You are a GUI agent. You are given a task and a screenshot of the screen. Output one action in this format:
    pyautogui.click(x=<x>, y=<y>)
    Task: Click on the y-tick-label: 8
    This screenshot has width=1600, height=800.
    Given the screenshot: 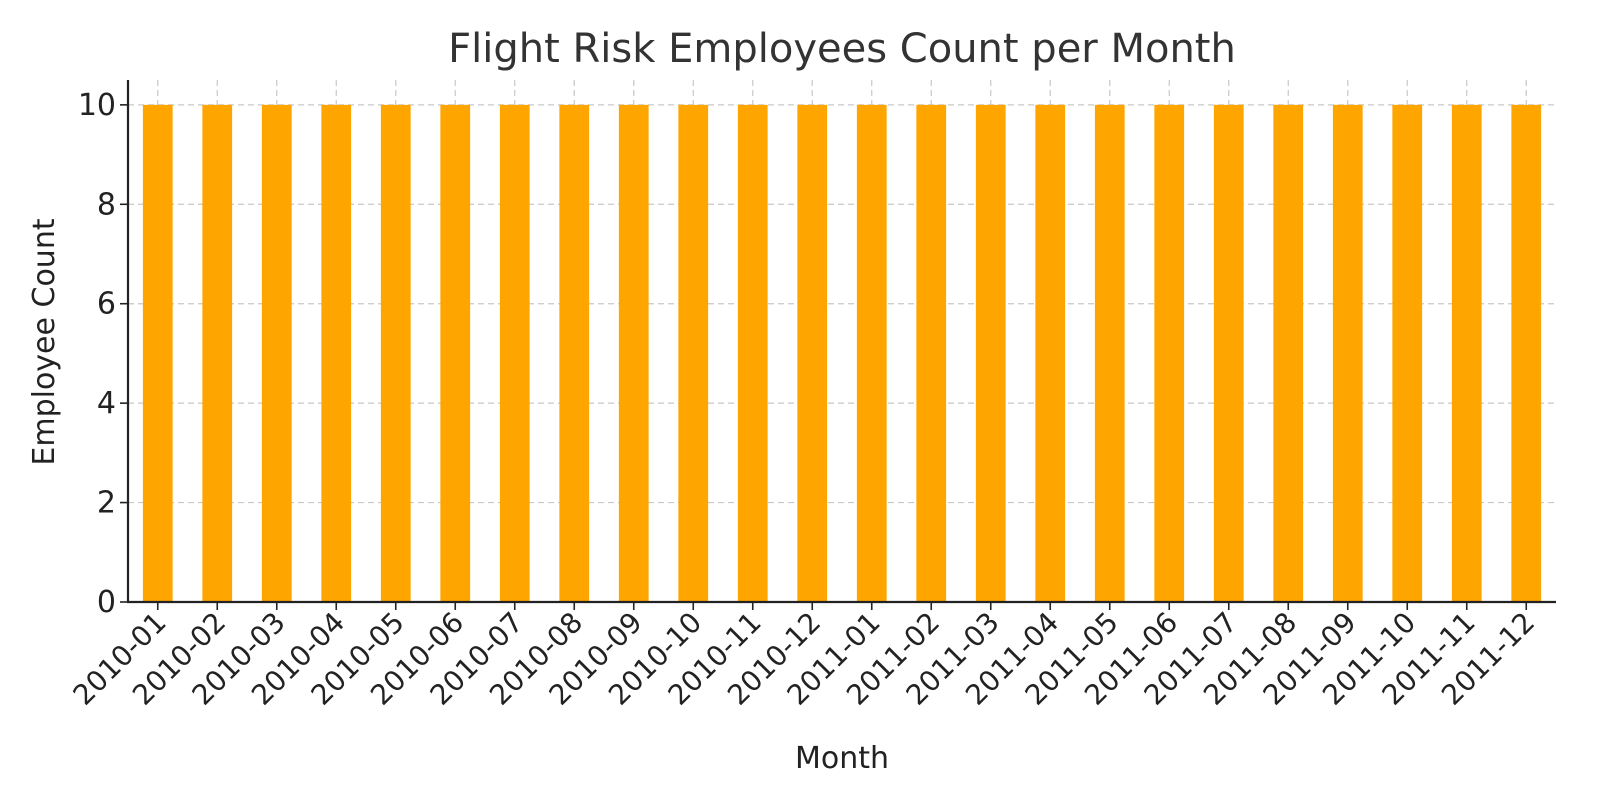 What is the action you would take?
    pyautogui.click(x=106, y=204)
    